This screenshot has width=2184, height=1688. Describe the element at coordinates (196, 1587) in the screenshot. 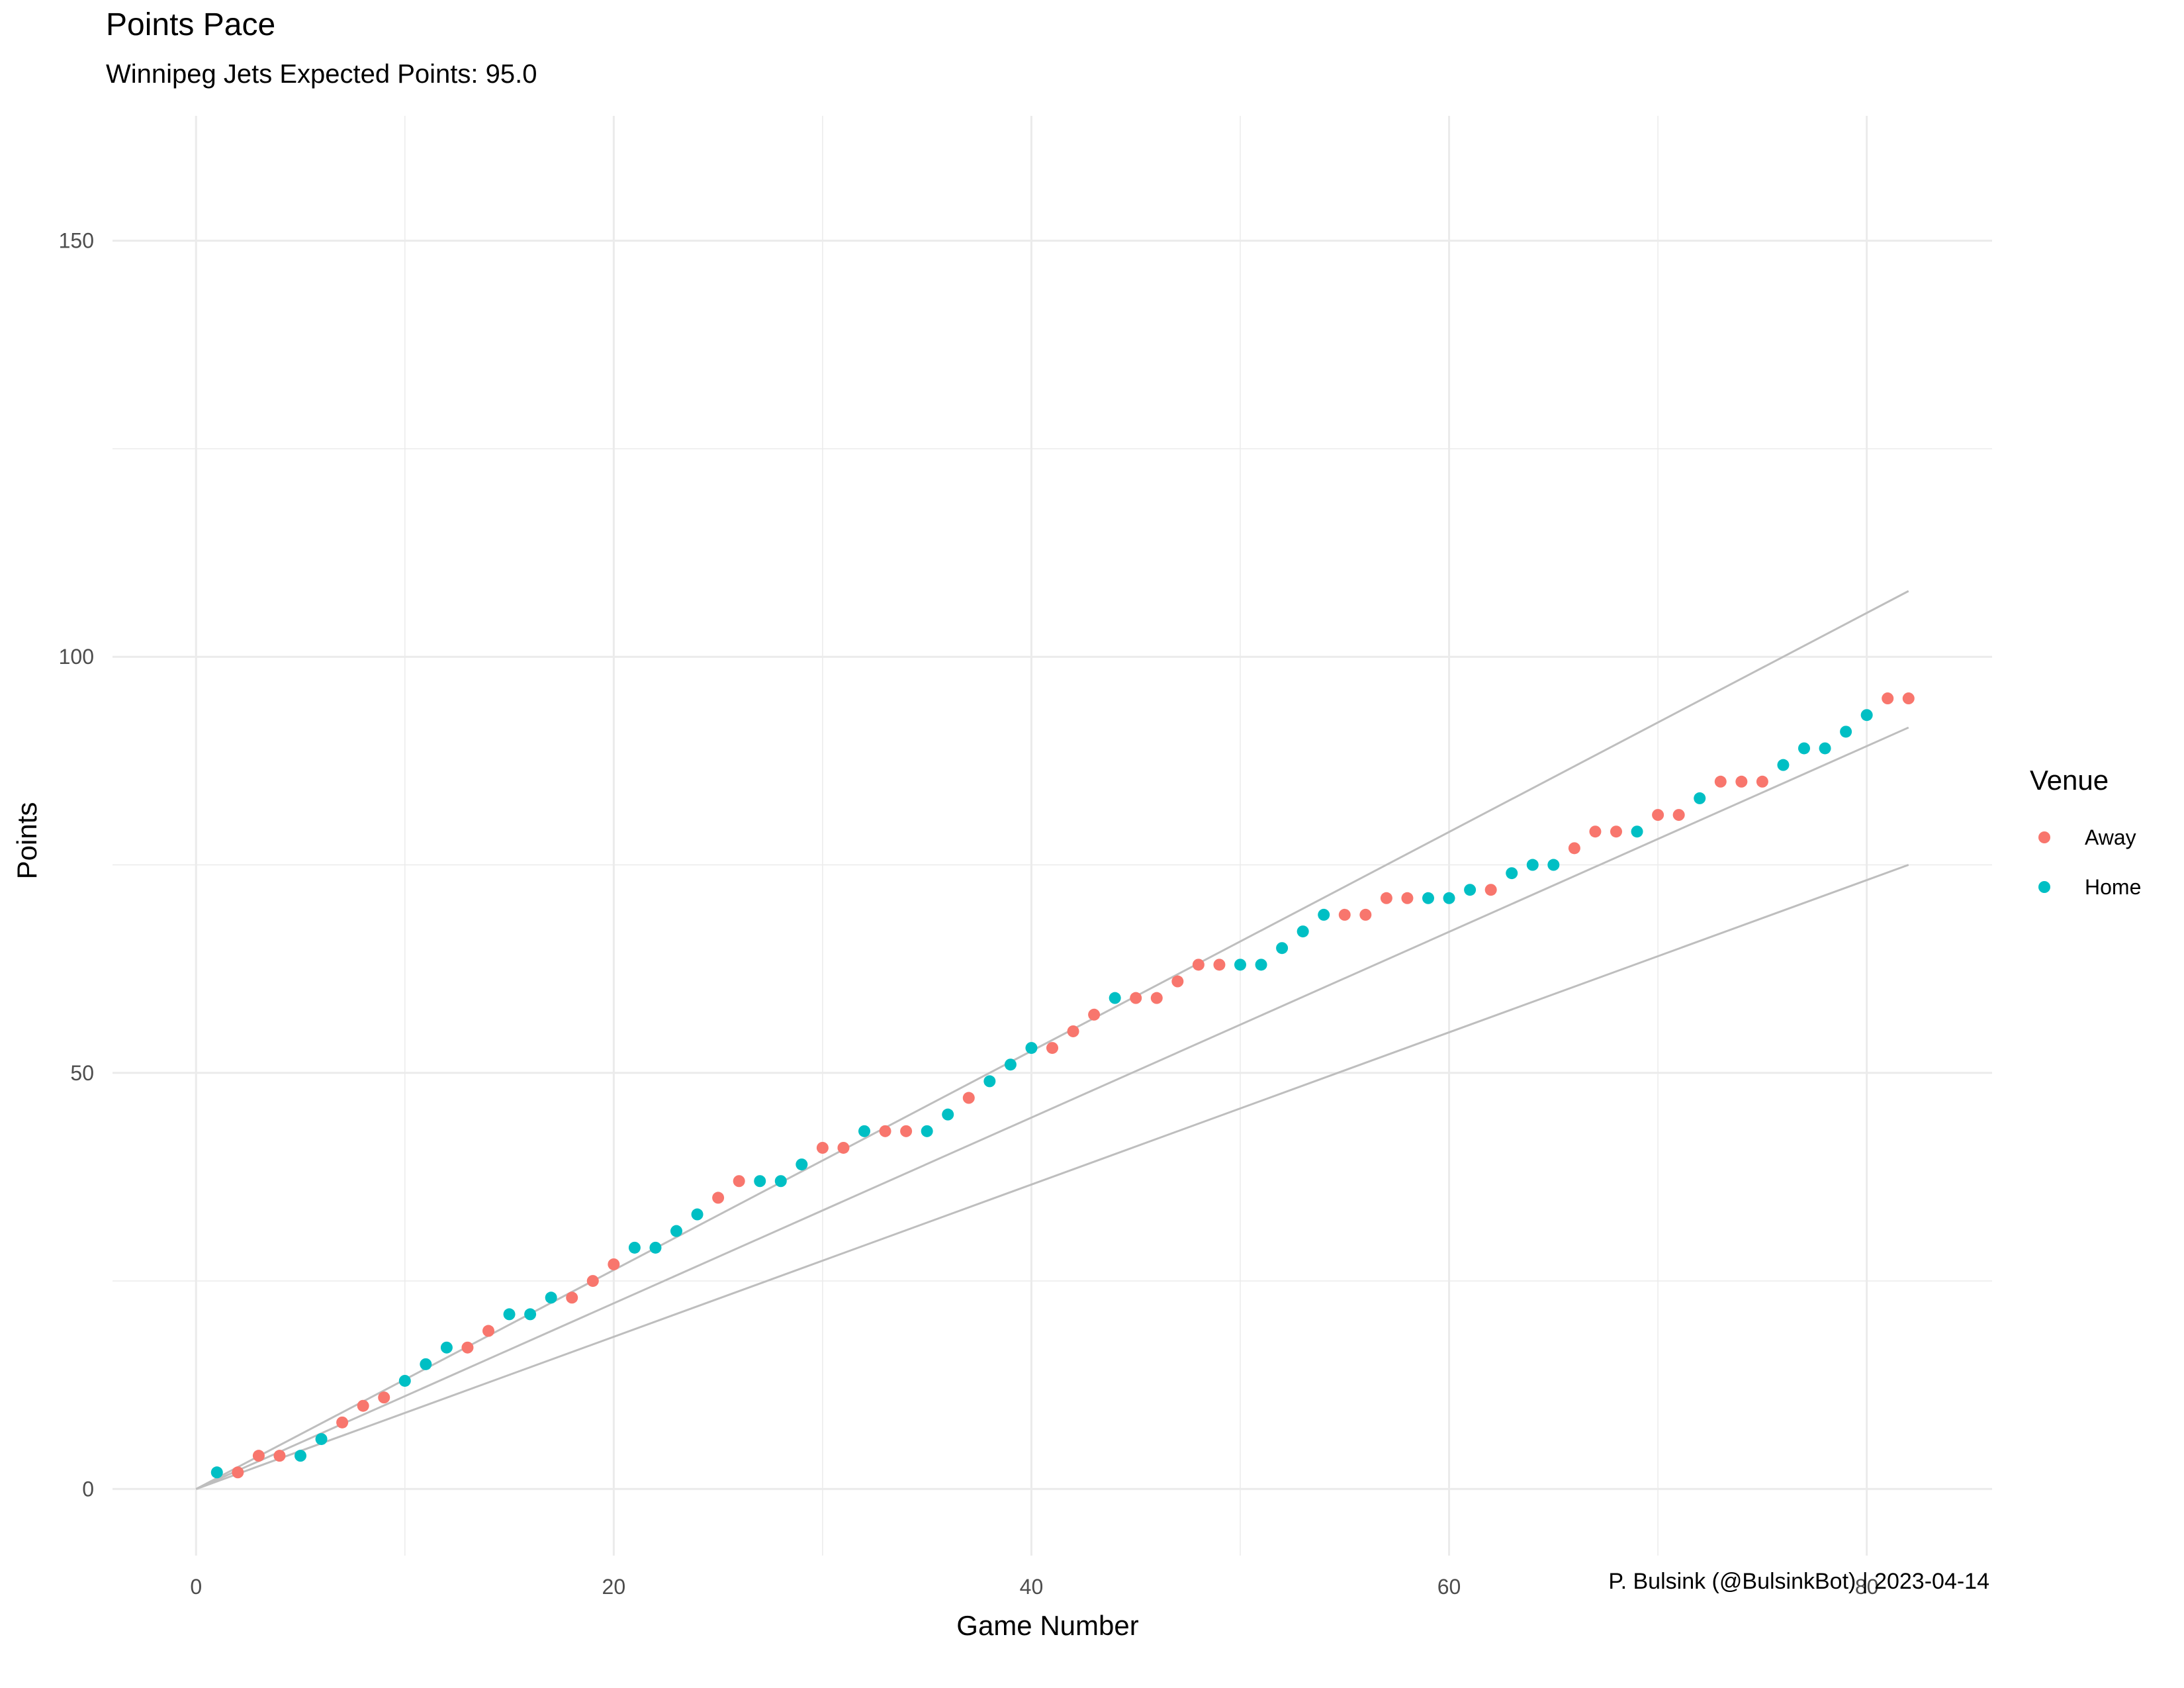

I see `x-tick-label: 0` at that location.